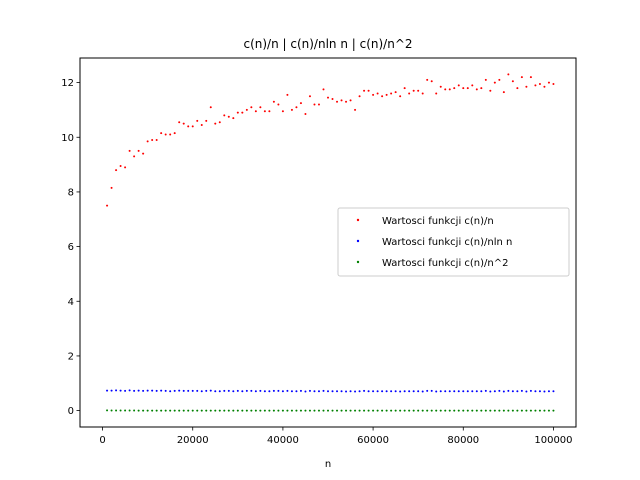 The width and height of the screenshot is (640, 480). Describe the element at coordinates (327, 44) in the screenshot. I see `chart-title: c(n)/n | c(n)/nln n | c(n)/n^2` at that location.